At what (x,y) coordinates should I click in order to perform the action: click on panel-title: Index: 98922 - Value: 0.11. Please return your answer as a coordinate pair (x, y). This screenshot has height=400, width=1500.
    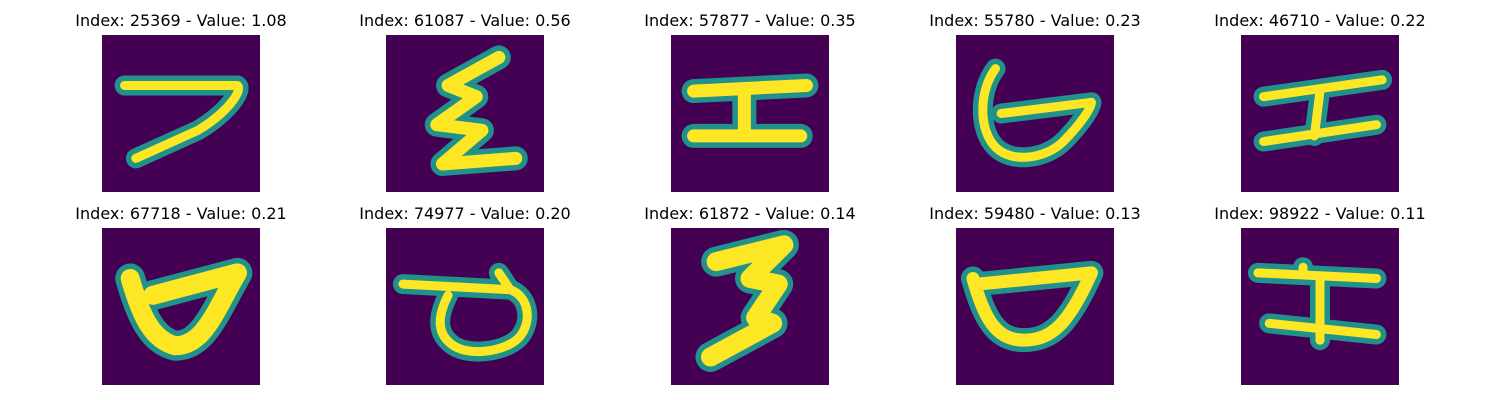
    Looking at the image, I should click on (1320, 213).